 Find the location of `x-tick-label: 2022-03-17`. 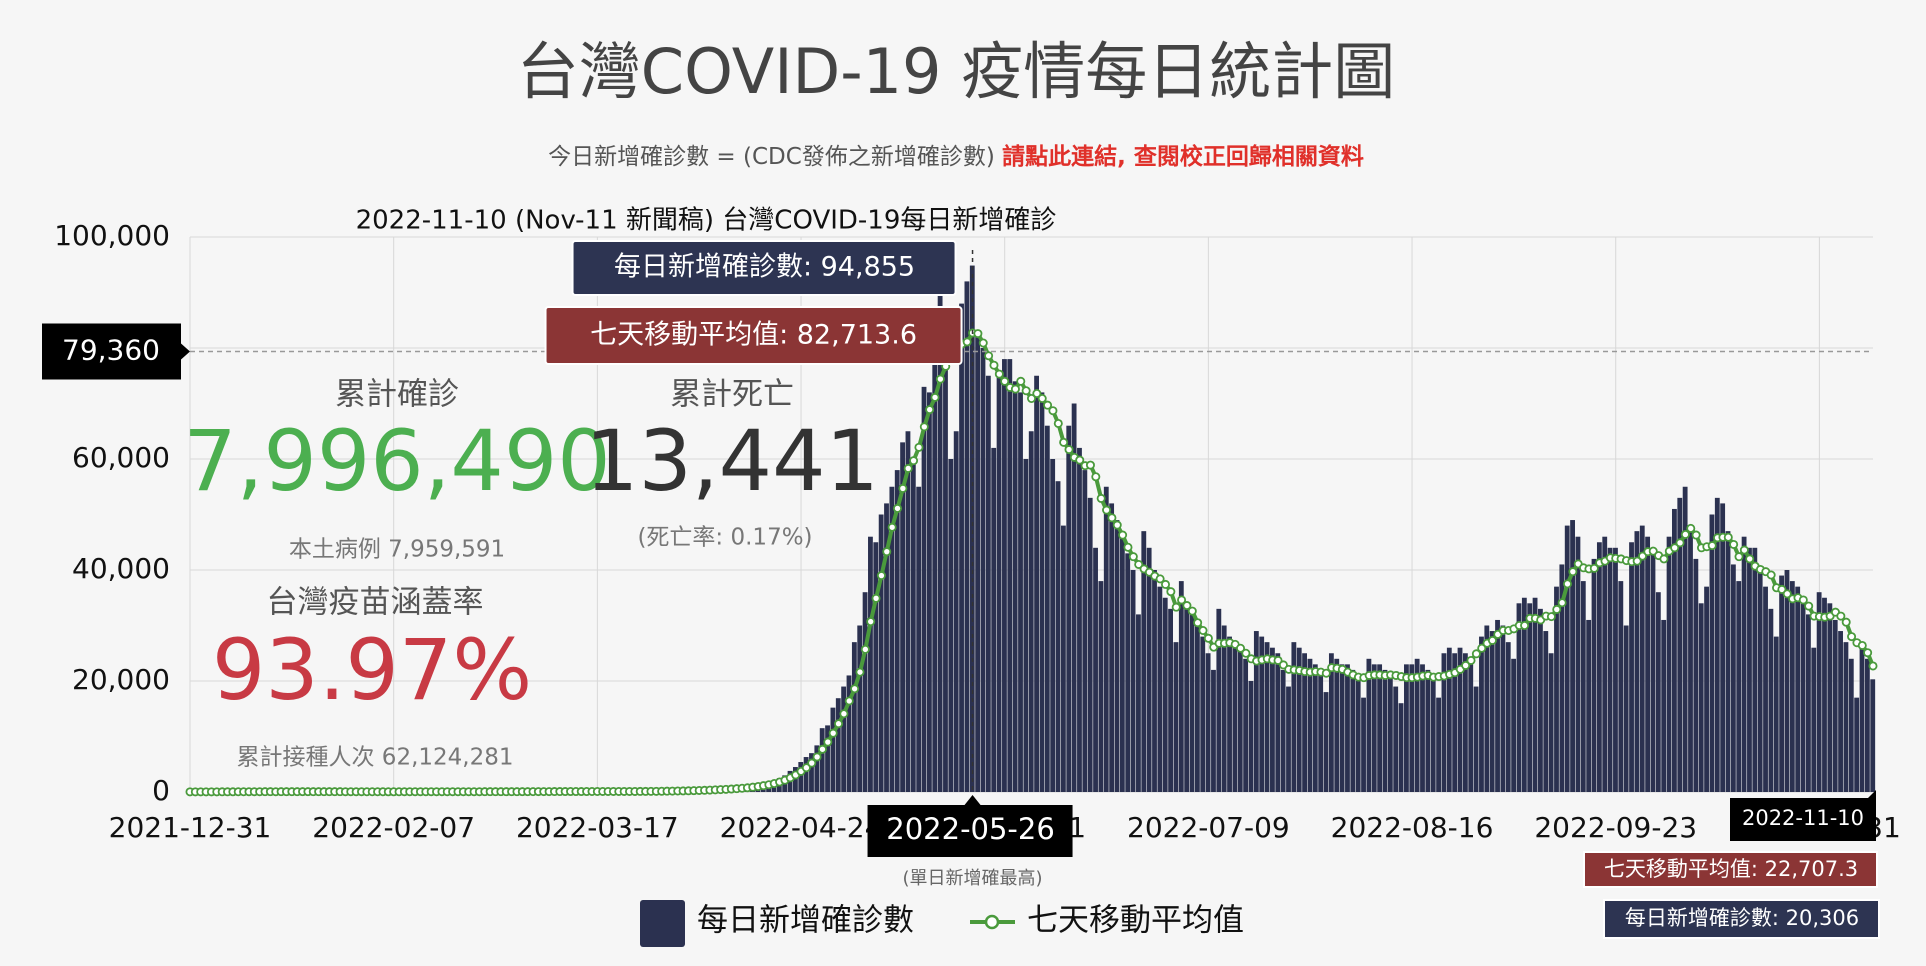

x-tick-label: 2022-03-17 is located at coordinates (597, 827).